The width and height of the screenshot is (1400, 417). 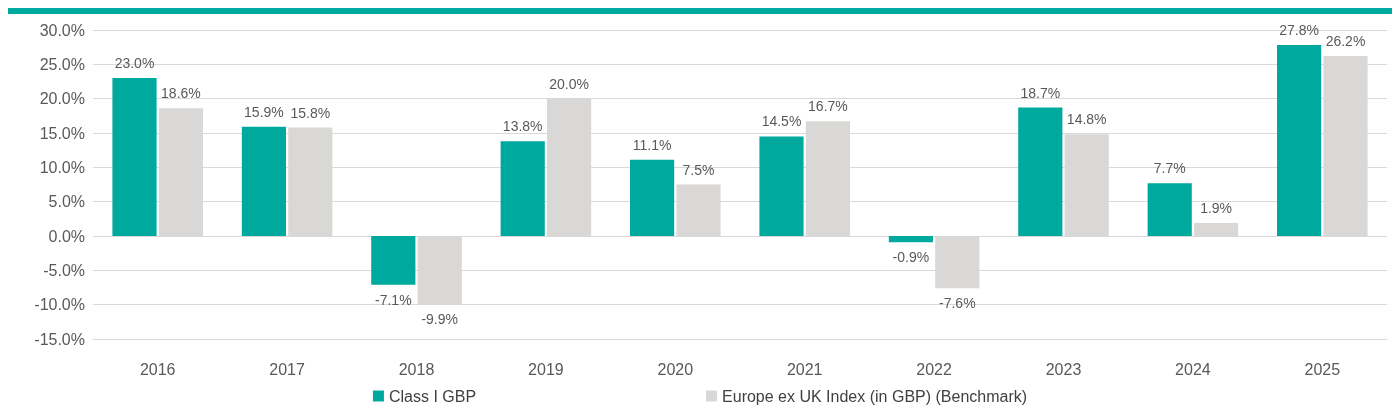 I want to click on y-tick-label: 0.0%, so click(x=66, y=236).